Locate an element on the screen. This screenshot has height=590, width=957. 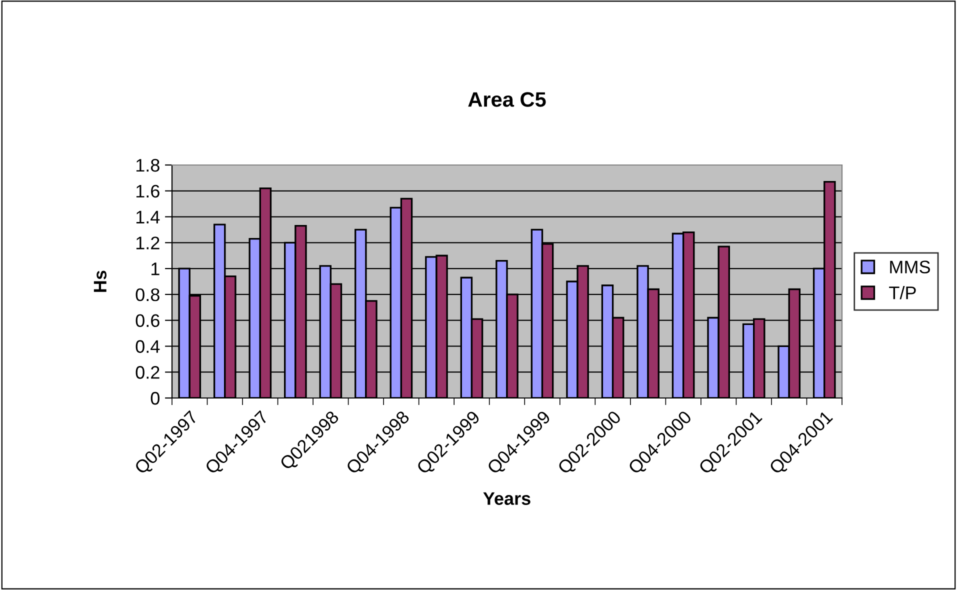
y-tick-label: 1.4 is located at coordinates (148, 217).